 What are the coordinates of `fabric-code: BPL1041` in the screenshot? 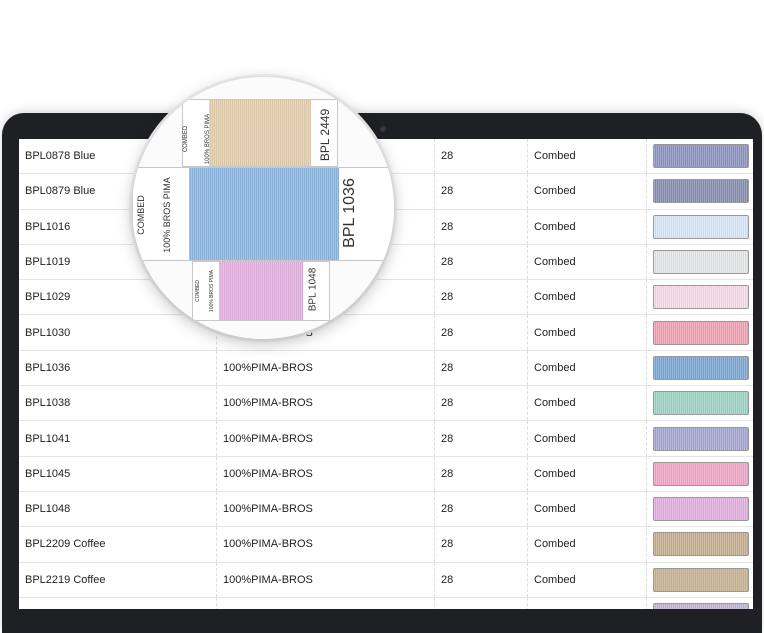 It's located at (118, 438).